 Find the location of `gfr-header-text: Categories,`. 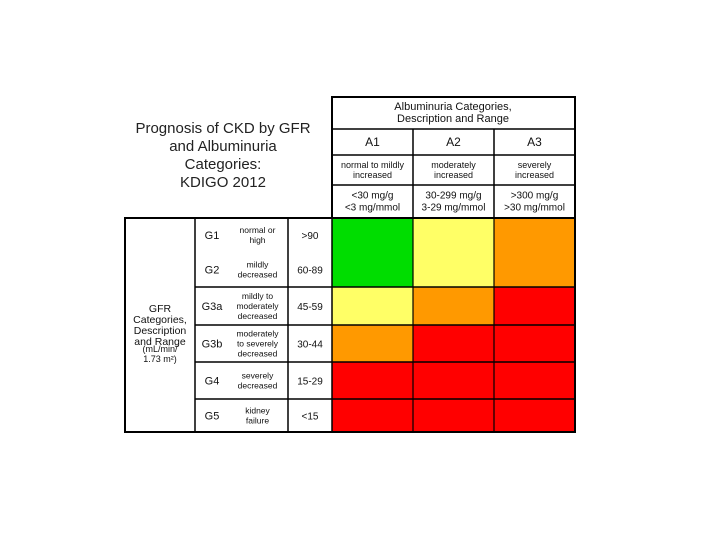

gfr-header-text: Categories, is located at coordinates (160, 320).